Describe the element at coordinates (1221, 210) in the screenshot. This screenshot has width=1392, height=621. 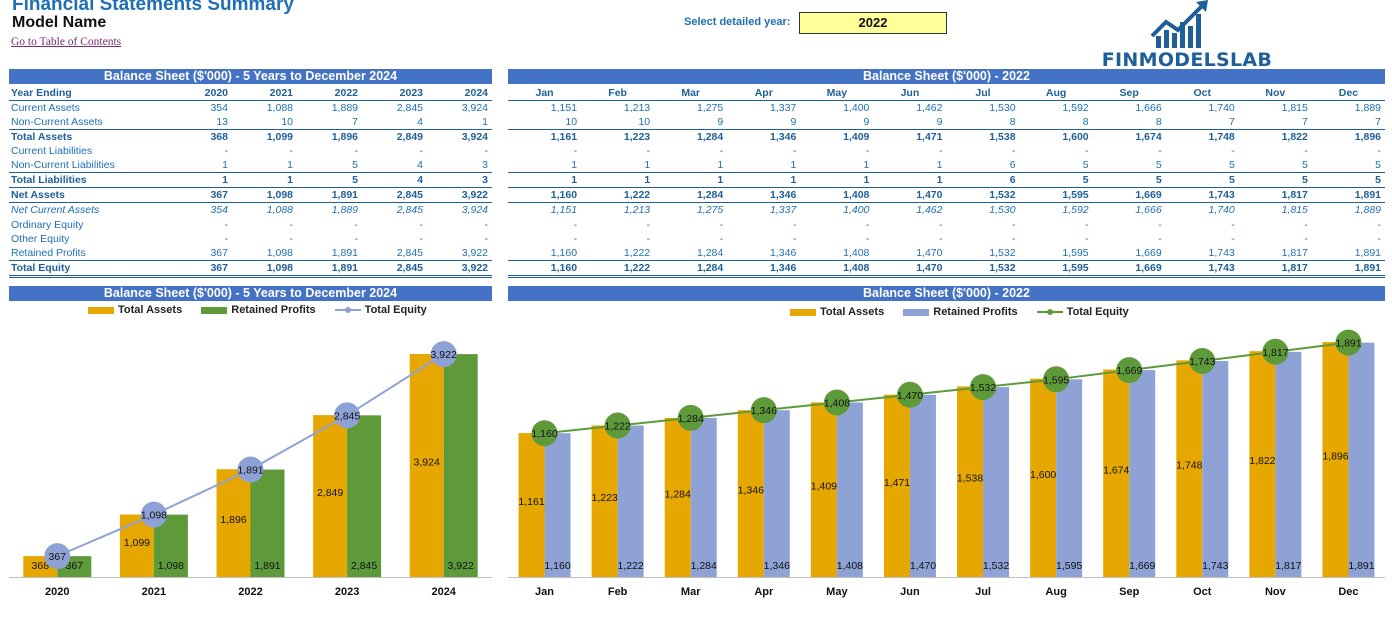
I see `table-cell: 1,740` at that location.